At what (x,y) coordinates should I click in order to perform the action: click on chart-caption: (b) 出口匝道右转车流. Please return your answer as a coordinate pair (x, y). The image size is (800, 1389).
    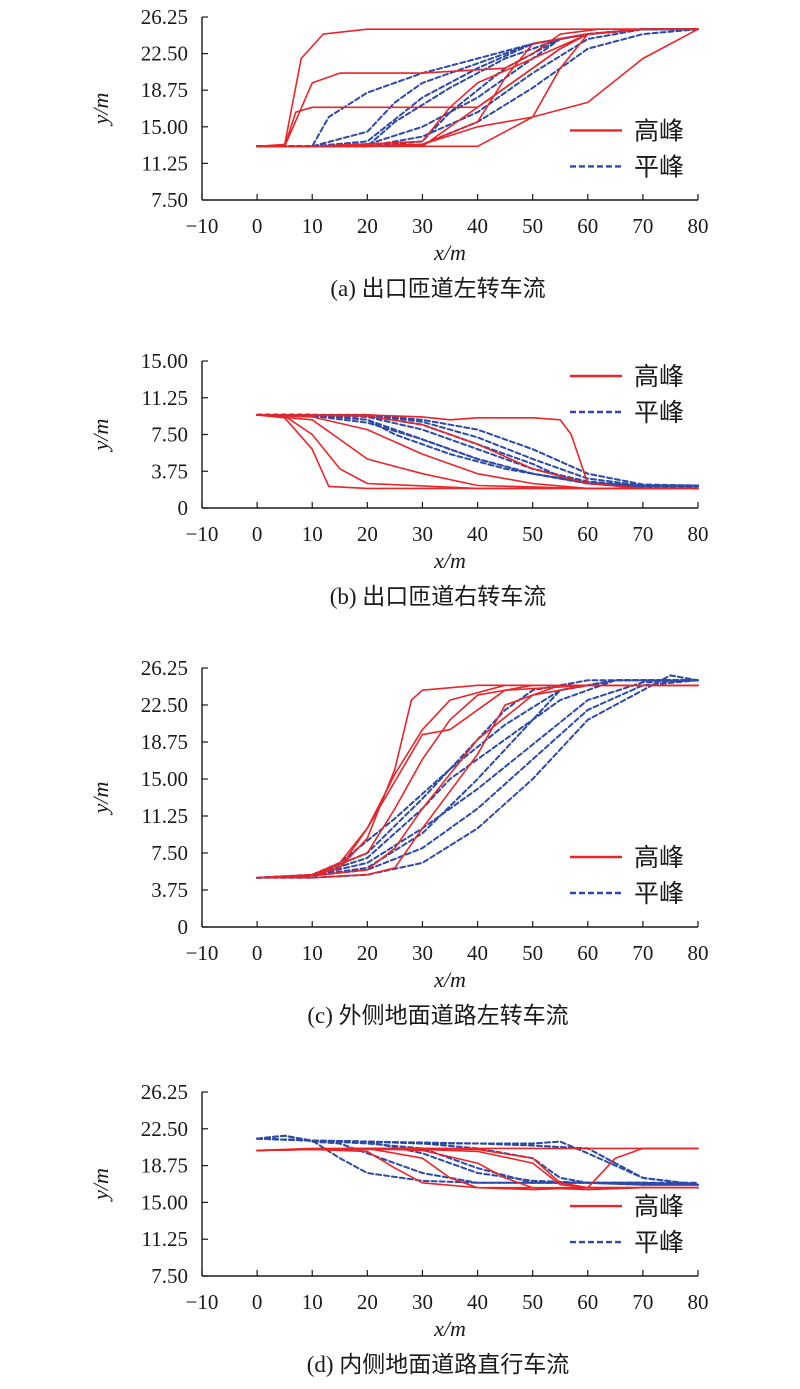
    Looking at the image, I should click on (438, 596).